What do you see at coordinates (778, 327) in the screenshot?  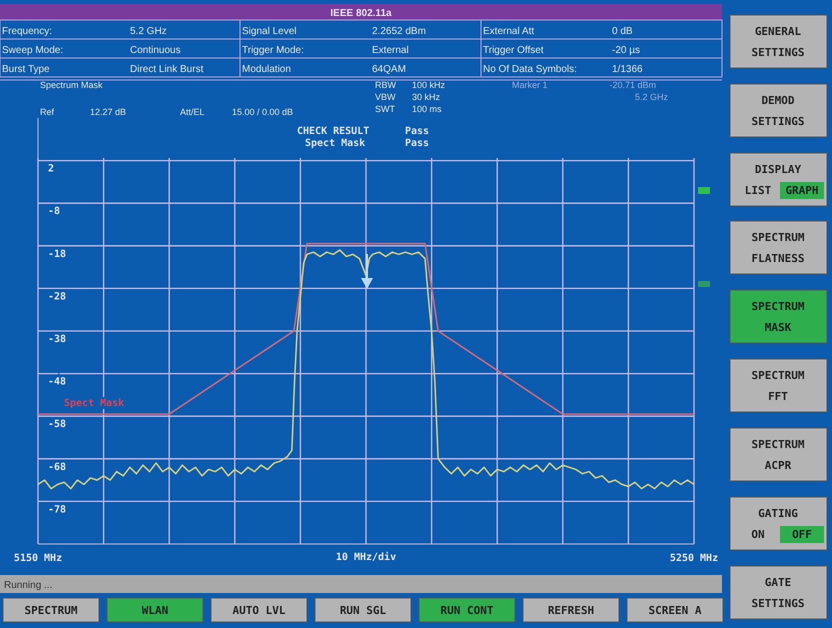 I see `text: MASK` at bounding box center [778, 327].